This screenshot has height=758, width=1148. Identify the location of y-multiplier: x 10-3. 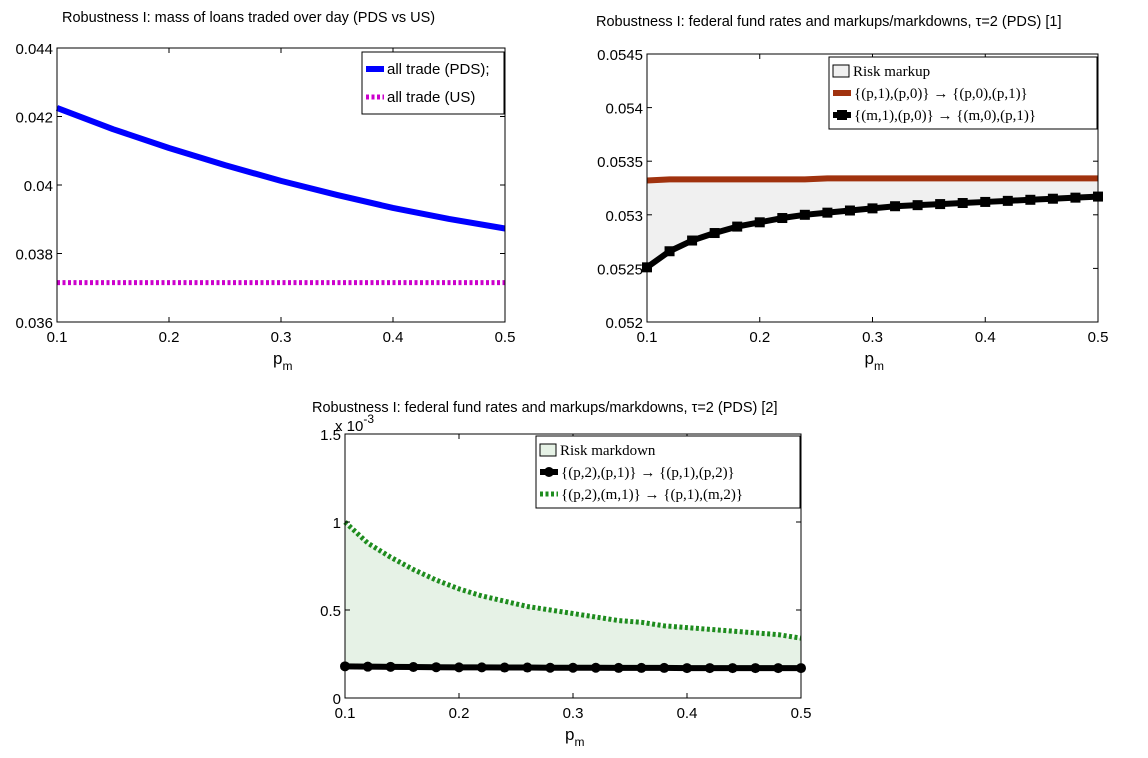
(354, 423).